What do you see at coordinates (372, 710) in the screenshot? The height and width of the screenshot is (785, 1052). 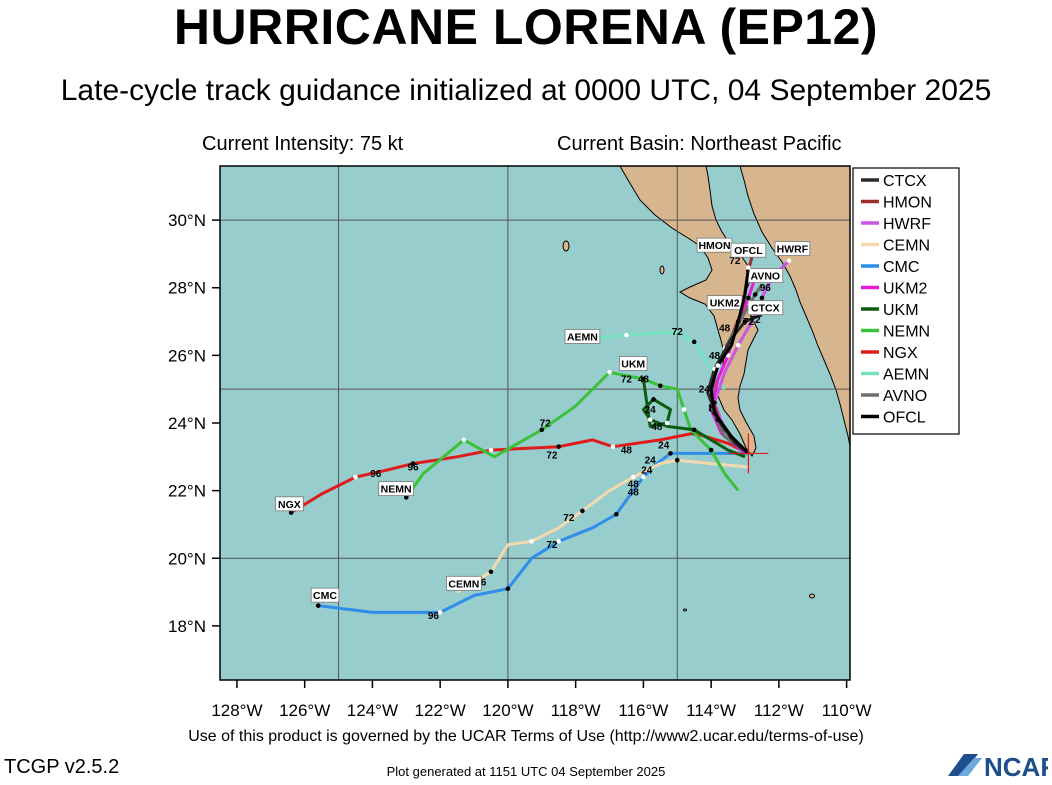 I see `lon-tick-label: 124°W` at bounding box center [372, 710].